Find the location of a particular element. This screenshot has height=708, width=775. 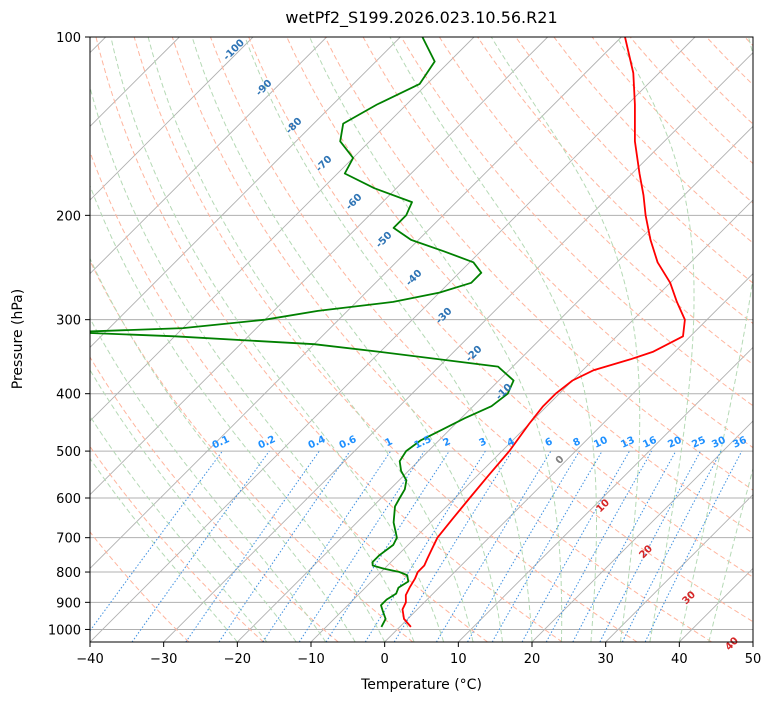

x-tick-label: −40 is located at coordinates (89, 659).